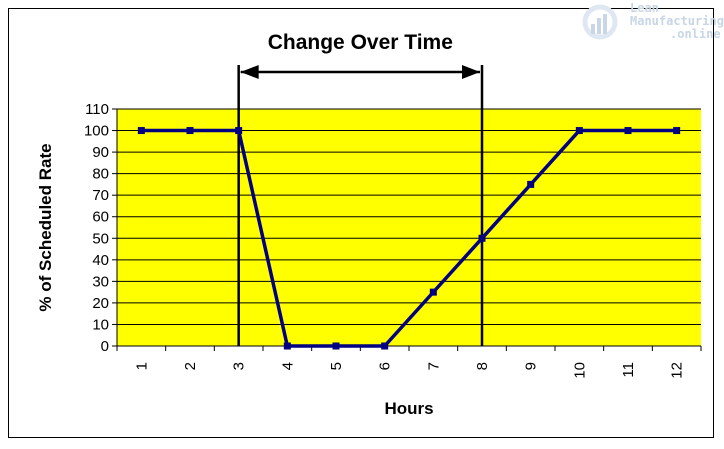 This screenshot has height=449, width=724. What do you see at coordinates (45, 227) in the screenshot?
I see `y-axis-title: % of Scheduled Rate` at bounding box center [45, 227].